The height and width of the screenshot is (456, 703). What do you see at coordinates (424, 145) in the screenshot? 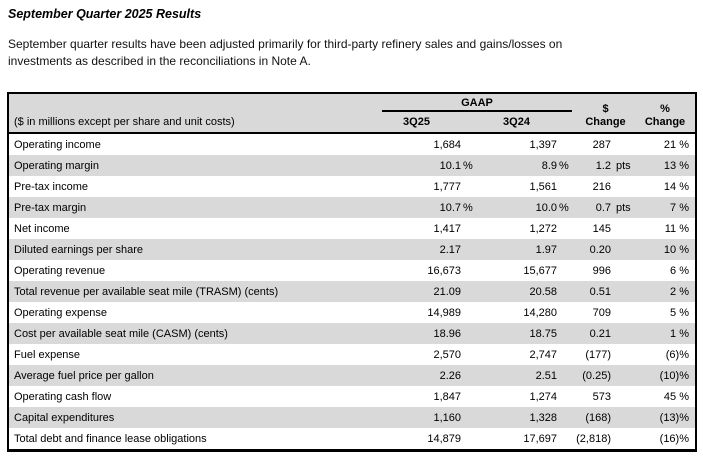
I see `cell-3q25: 1,684` at bounding box center [424, 145].